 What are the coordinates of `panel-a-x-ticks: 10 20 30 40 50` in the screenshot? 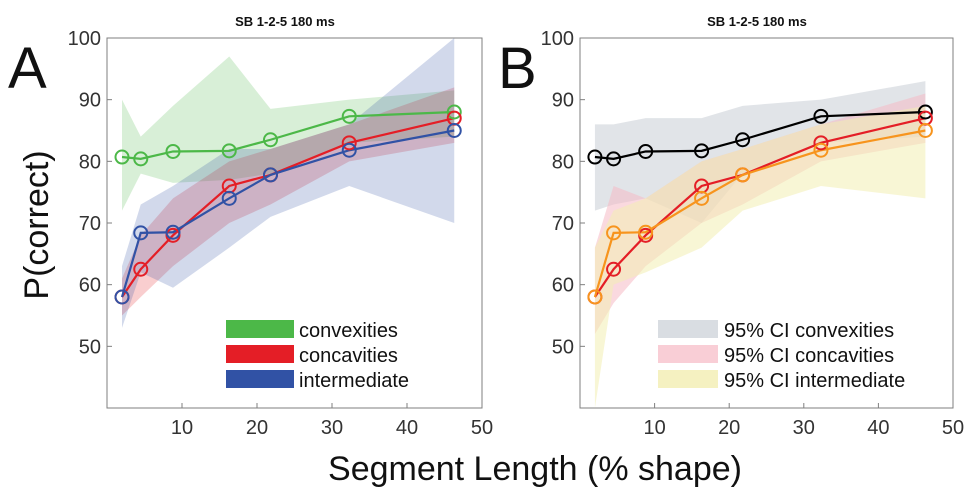 It's located at (332, 421).